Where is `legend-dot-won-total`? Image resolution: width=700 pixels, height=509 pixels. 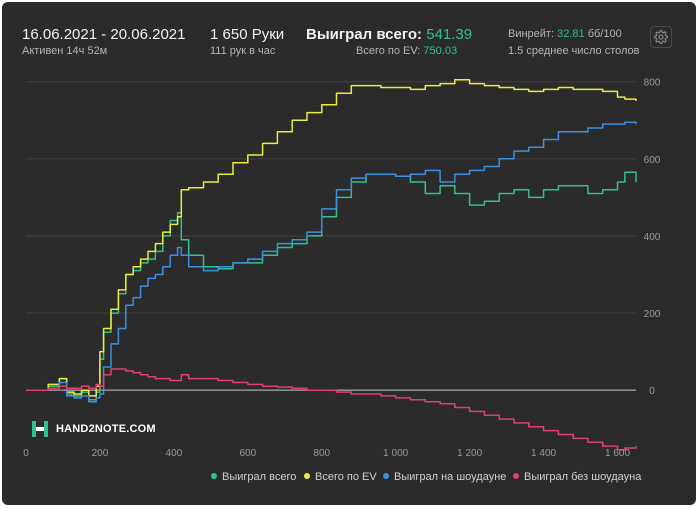
legend-dot-won-total is located at coordinates (214, 476).